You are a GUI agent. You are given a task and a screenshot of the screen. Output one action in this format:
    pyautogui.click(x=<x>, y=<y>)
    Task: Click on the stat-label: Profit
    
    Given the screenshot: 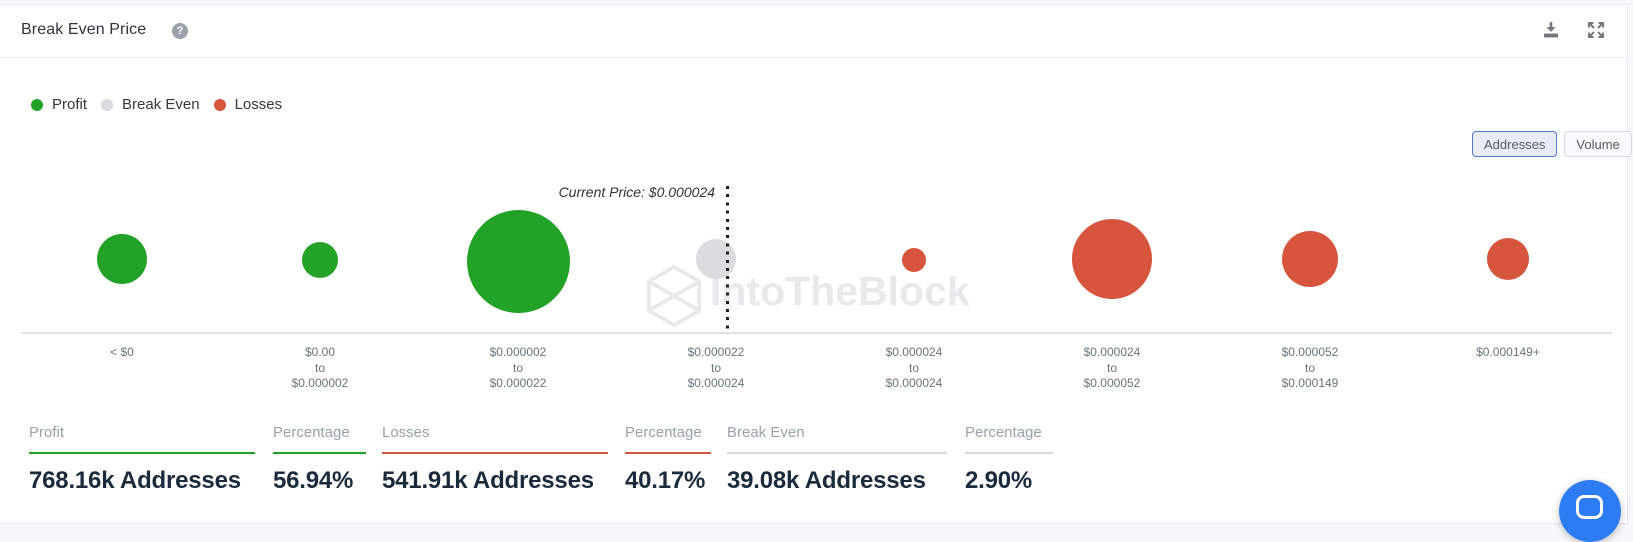 What is the action you would take?
    pyautogui.click(x=47, y=432)
    